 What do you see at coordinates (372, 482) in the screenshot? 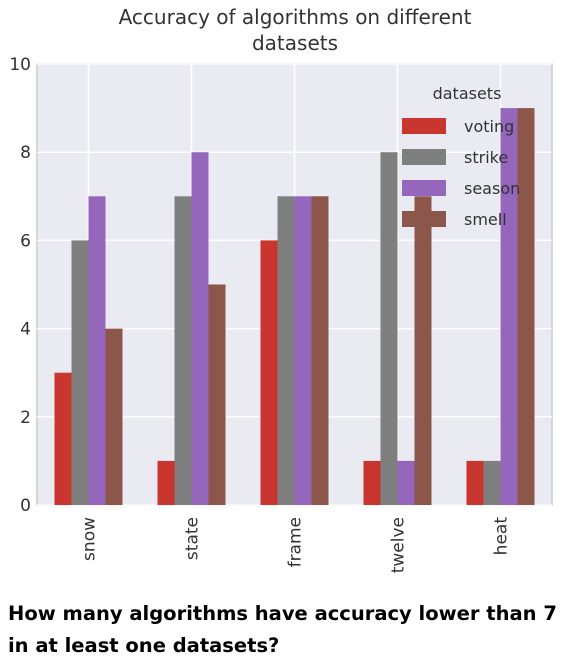
I see `bar-voting-twelve` at bounding box center [372, 482].